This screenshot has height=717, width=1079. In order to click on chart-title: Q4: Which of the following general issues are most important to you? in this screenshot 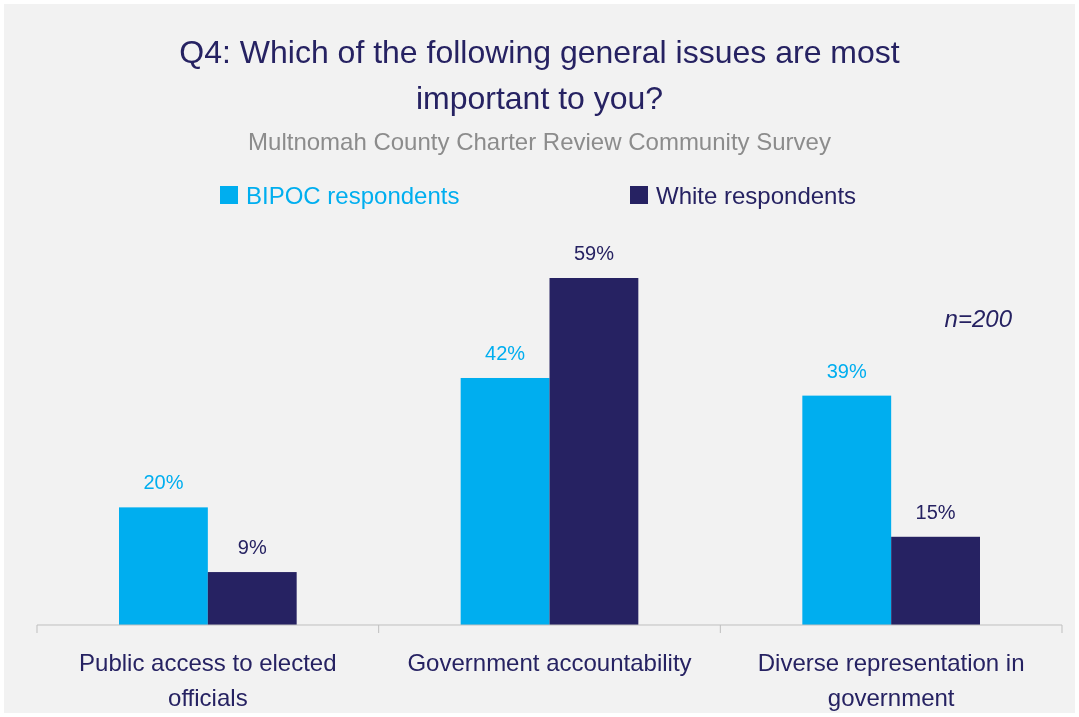, I will do `click(539, 75)`.